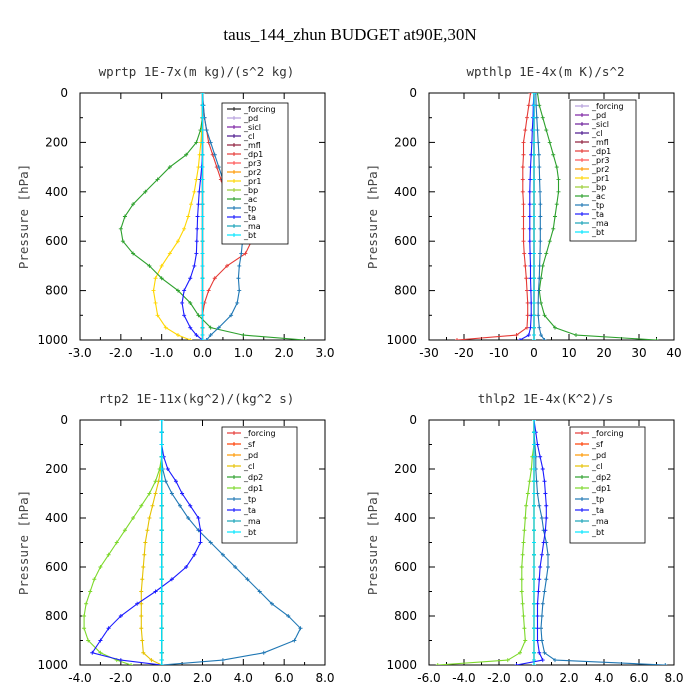  What do you see at coordinates (249, 444) in the screenshot?
I see `legend-label: _sf` at bounding box center [249, 444].